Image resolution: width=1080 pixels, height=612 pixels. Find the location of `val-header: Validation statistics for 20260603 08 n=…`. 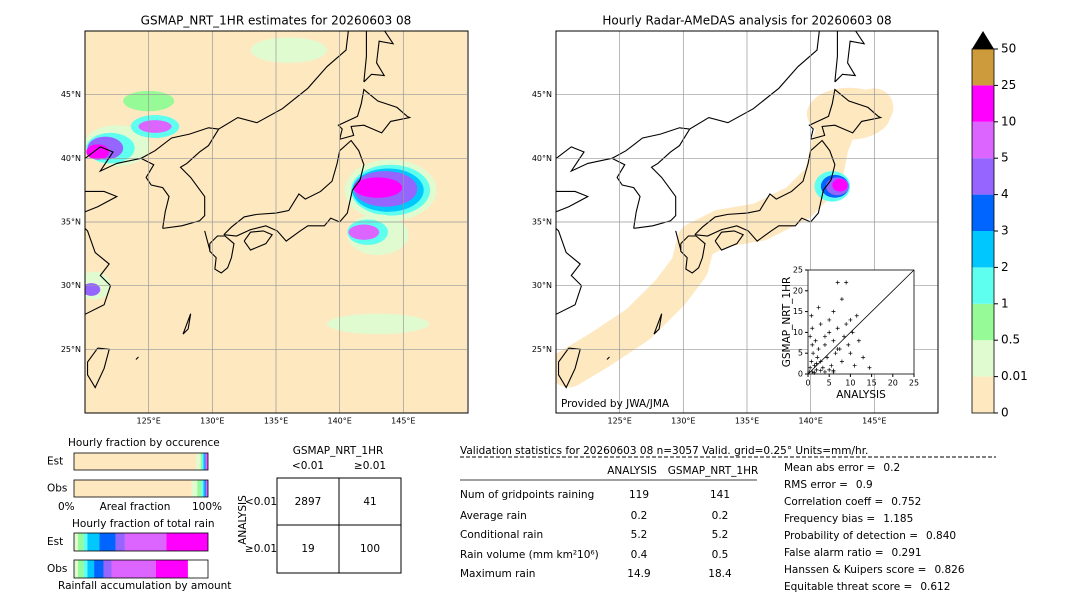

val-header: Validation statistics for 20260603 08 n=… is located at coordinates (664, 451).